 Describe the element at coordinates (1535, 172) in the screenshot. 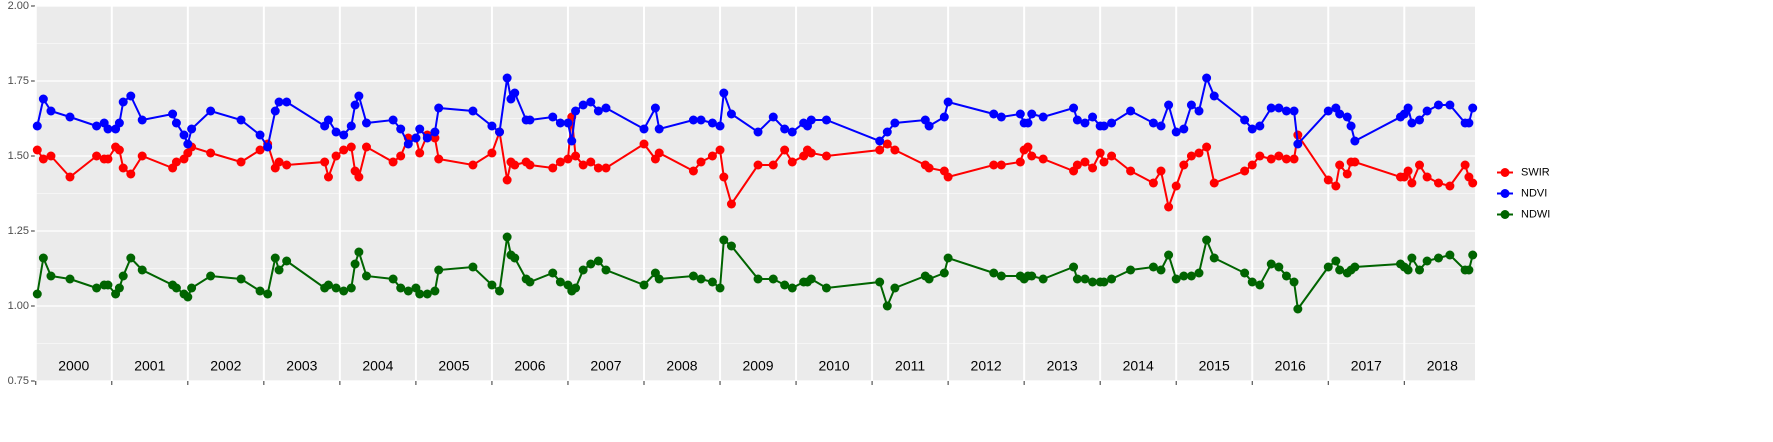

I see `legend-label: SWIR` at that location.